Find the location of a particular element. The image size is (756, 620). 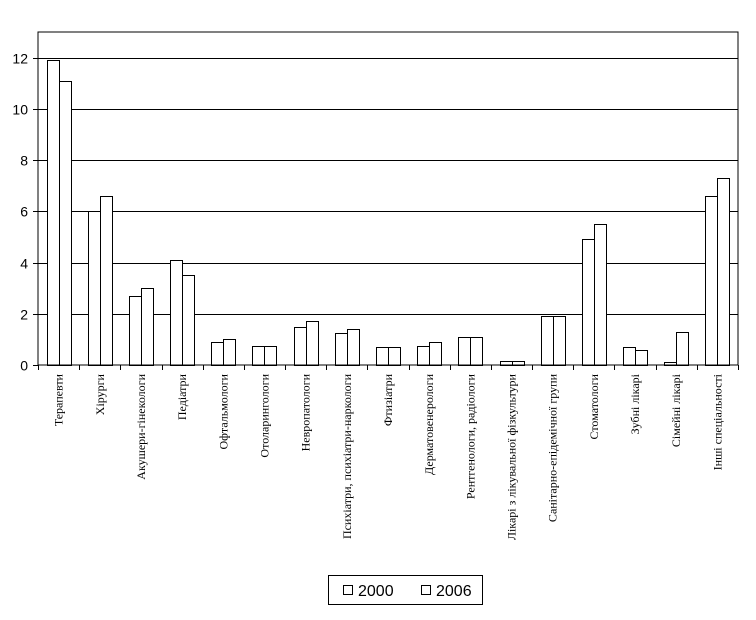

legend-swatch-2006 is located at coordinates (426, 590).